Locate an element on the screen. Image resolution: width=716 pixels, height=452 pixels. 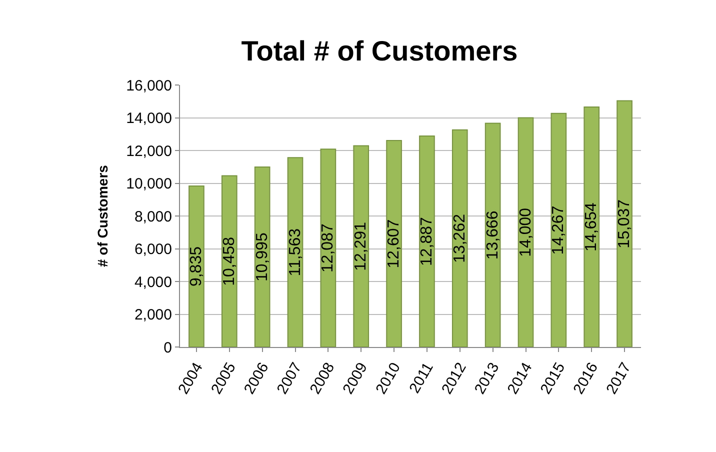
data-label: 11,563 is located at coordinates (295, 252).